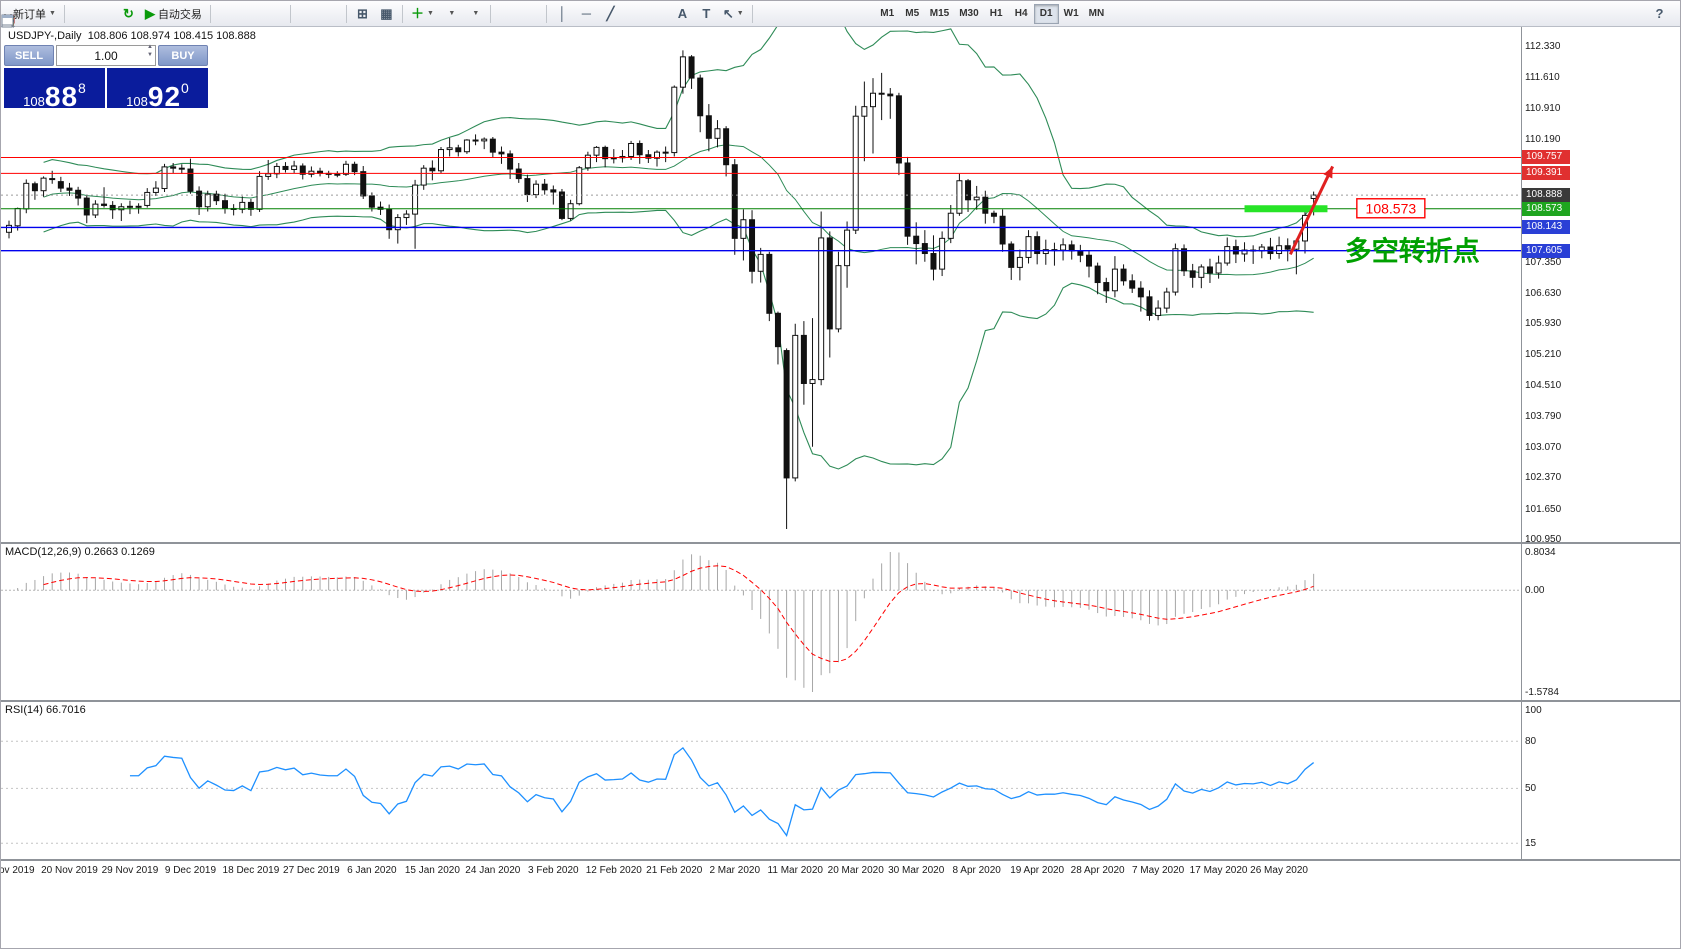 The image size is (1681, 949). What do you see at coordinates (761, 780) in the screenshot?
I see `rsi-panel-canvas` at bounding box center [761, 780].